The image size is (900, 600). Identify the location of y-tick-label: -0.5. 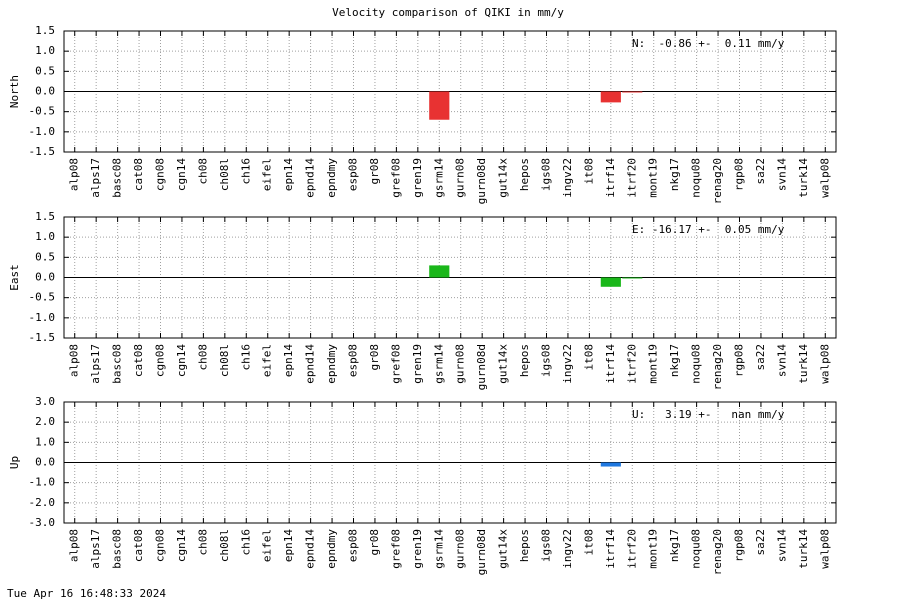
(42, 111).